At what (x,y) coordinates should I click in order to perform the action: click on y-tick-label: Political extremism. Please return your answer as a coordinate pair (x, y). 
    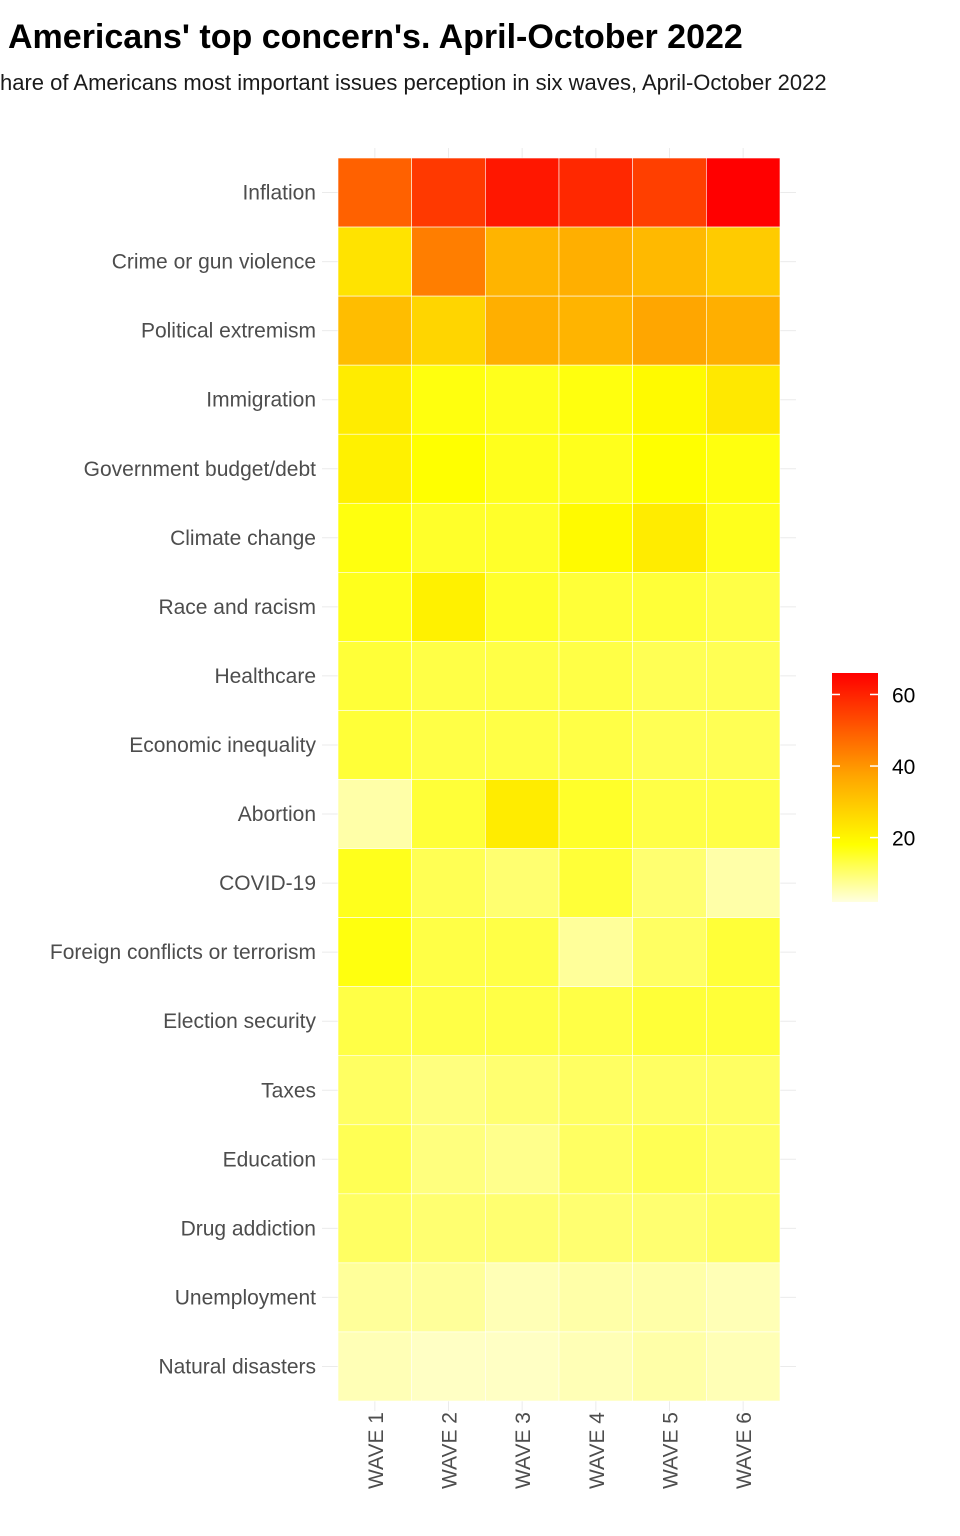
    Looking at the image, I should click on (228, 331).